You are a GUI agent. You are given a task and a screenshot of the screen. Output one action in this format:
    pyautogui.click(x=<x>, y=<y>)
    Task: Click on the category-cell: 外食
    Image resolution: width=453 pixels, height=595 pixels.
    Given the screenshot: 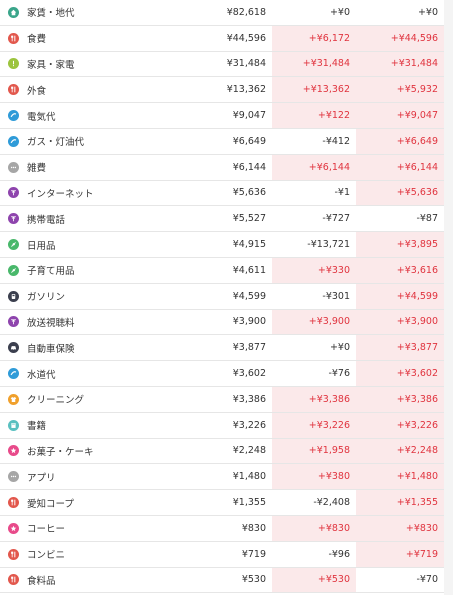 What is the action you would take?
    pyautogui.click(x=95, y=89)
    